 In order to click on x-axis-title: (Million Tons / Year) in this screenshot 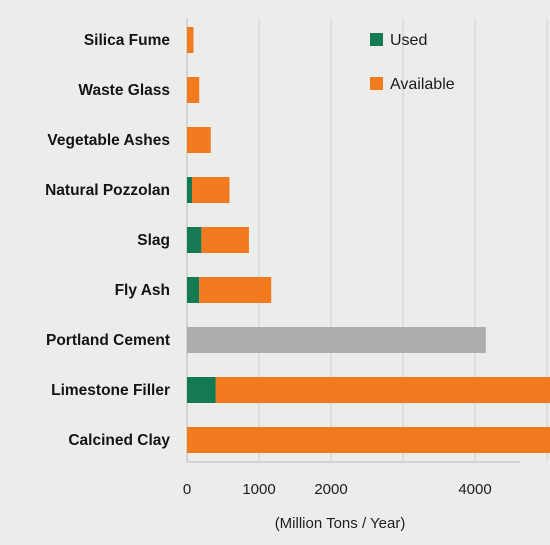, I will do `click(340, 523)`.